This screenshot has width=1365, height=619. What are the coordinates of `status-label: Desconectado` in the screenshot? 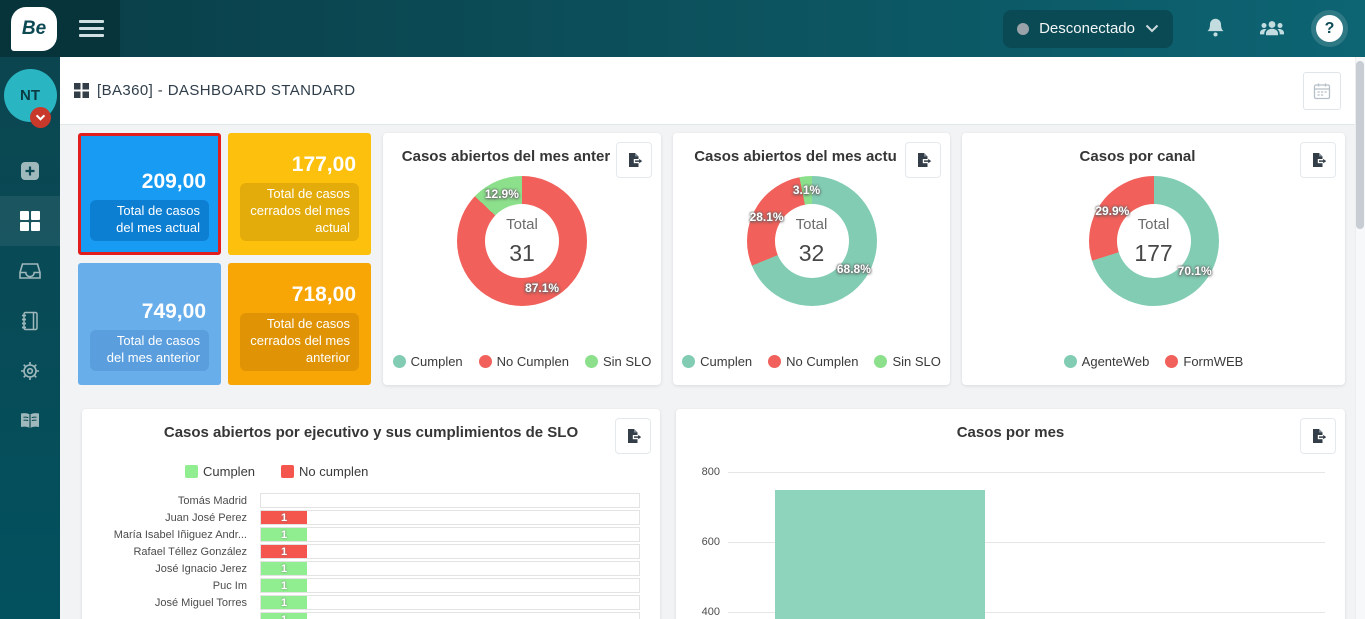 It's located at (1087, 28).